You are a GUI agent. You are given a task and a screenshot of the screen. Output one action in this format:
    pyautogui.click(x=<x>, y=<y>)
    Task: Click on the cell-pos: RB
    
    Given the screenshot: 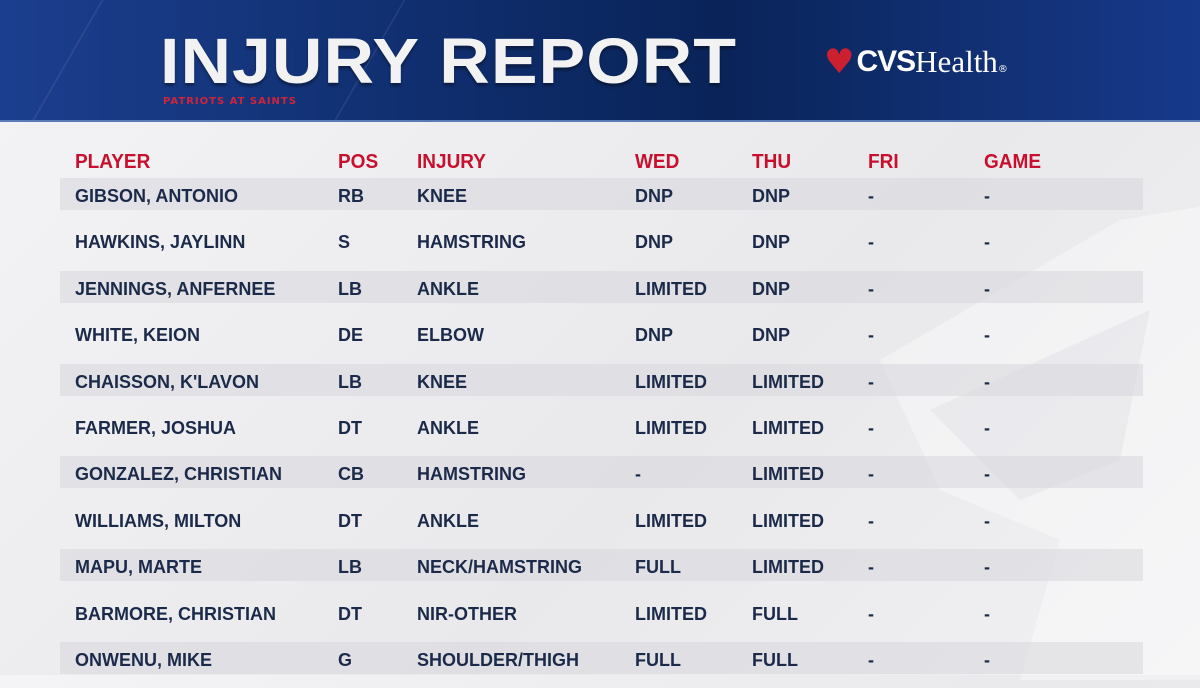 What is the action you would take?
    pyautogui.click(x=351, y=196)
    